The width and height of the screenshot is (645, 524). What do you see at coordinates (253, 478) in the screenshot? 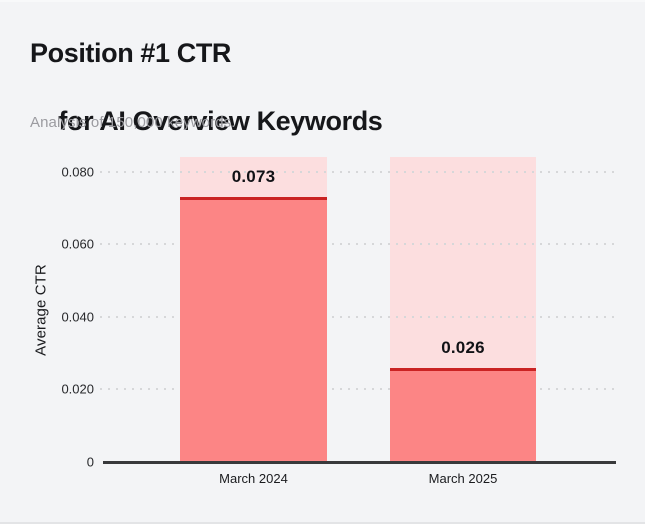
I see `x-tick-label: March 2024` at bounding box center [253, 478].